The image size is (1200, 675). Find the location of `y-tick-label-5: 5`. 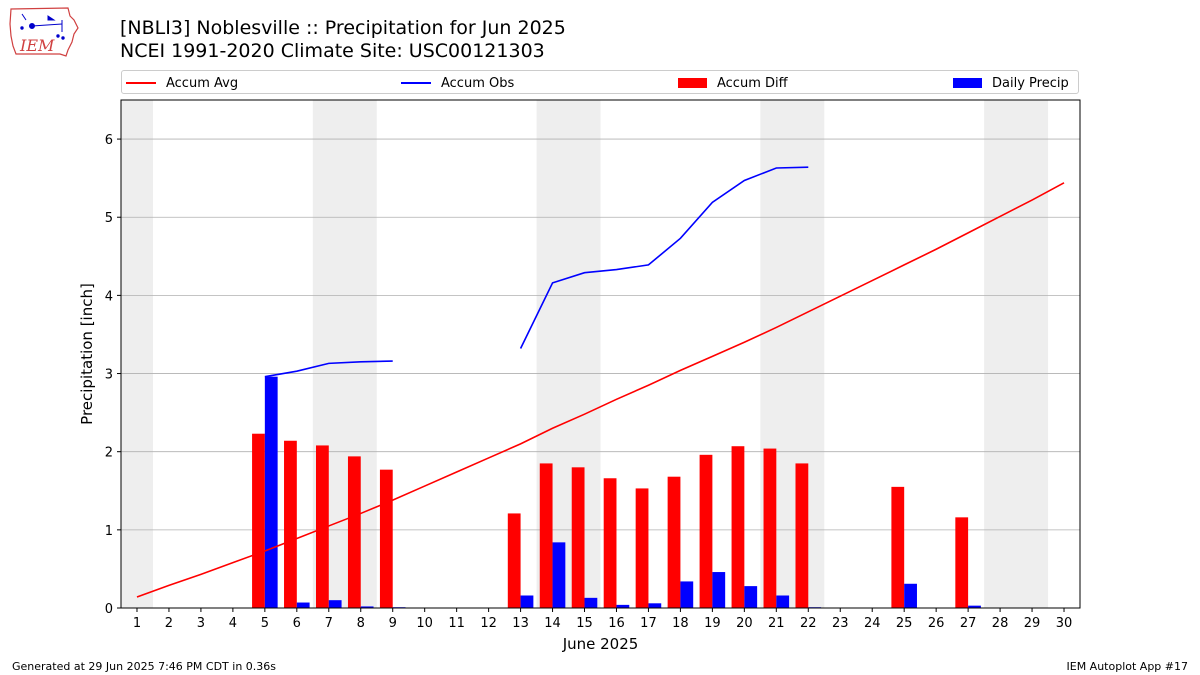

y-tick-label-5: 5 is located at coordinates (109, 218).